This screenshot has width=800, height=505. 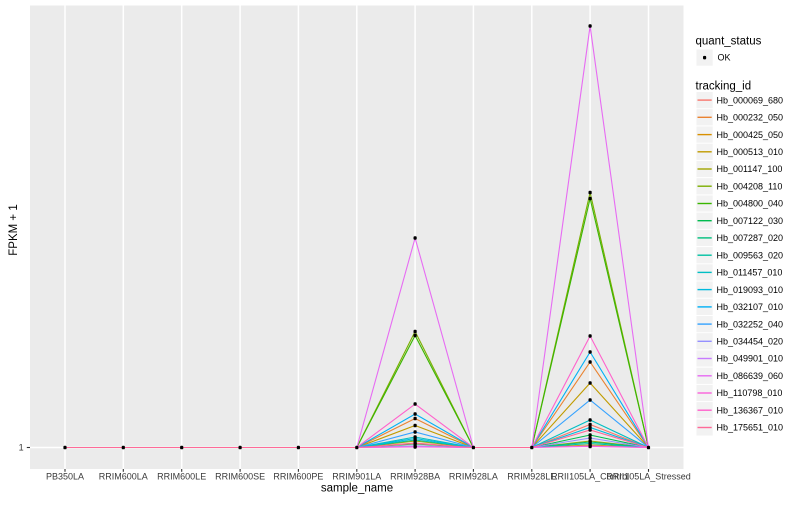 What do you see at coordinates (356, 477) in the screenshot?
I see `svg-text: RRIM901LA` at bounding box center [356, 477].